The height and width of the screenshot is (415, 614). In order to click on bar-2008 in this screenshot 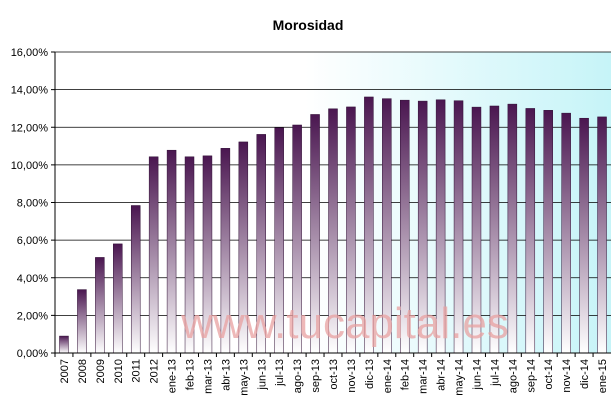, I will do `click(82, 321)`.